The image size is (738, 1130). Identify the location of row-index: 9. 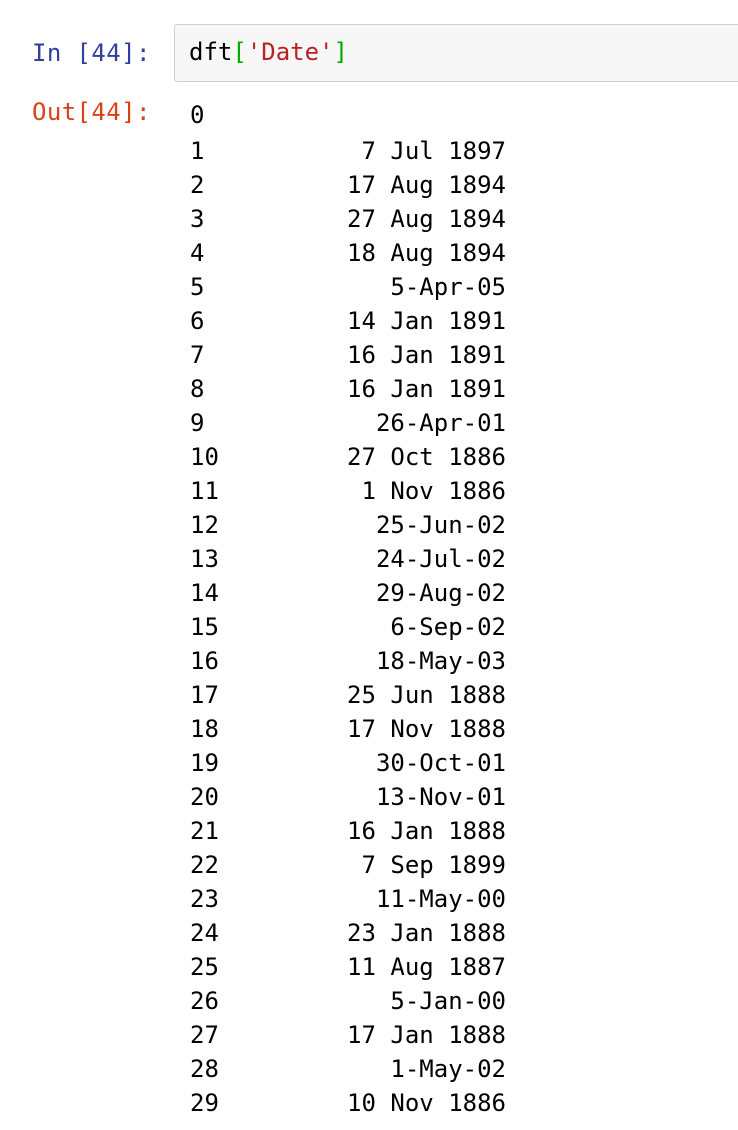
(197, 423).